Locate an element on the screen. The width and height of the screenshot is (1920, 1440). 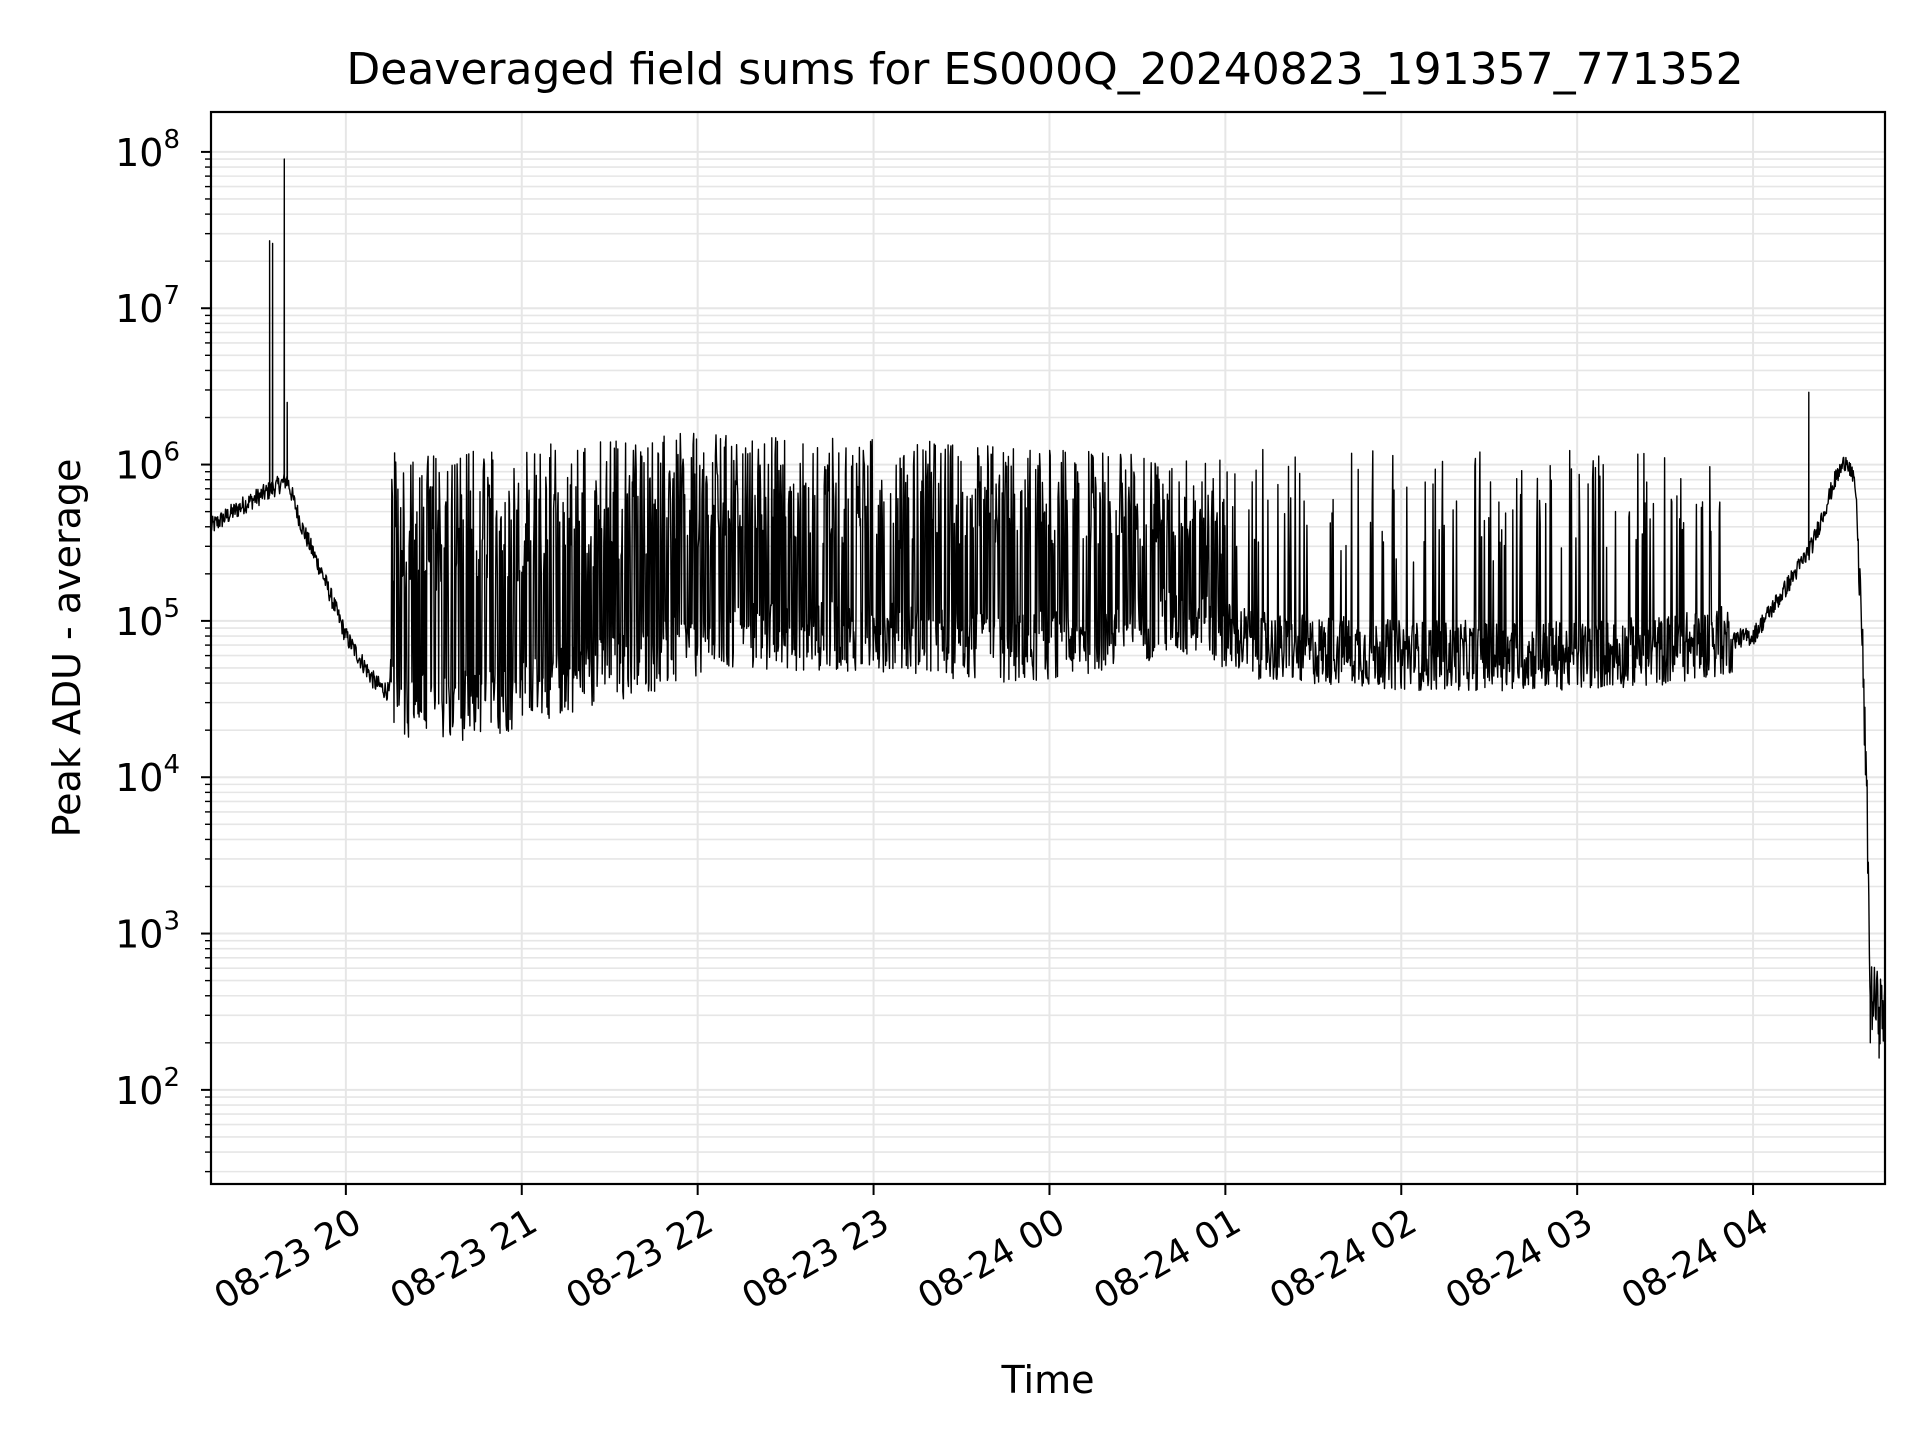
y-tick-label: 10⁶ is located at coordinates (147, 463).